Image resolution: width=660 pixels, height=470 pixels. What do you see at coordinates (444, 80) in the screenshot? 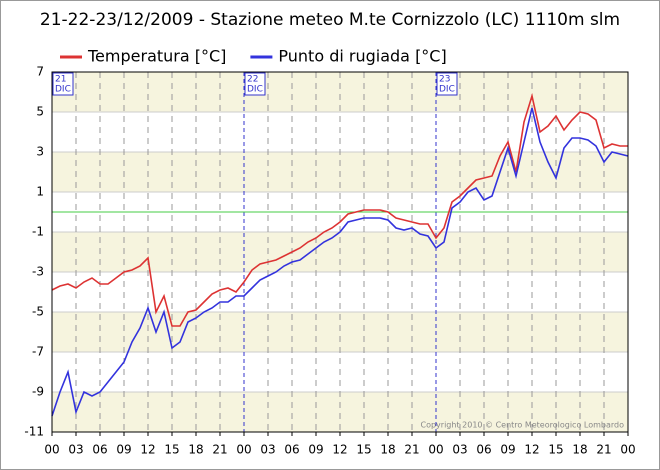
I see `day-label: 23` at bounding box center [444, 80].